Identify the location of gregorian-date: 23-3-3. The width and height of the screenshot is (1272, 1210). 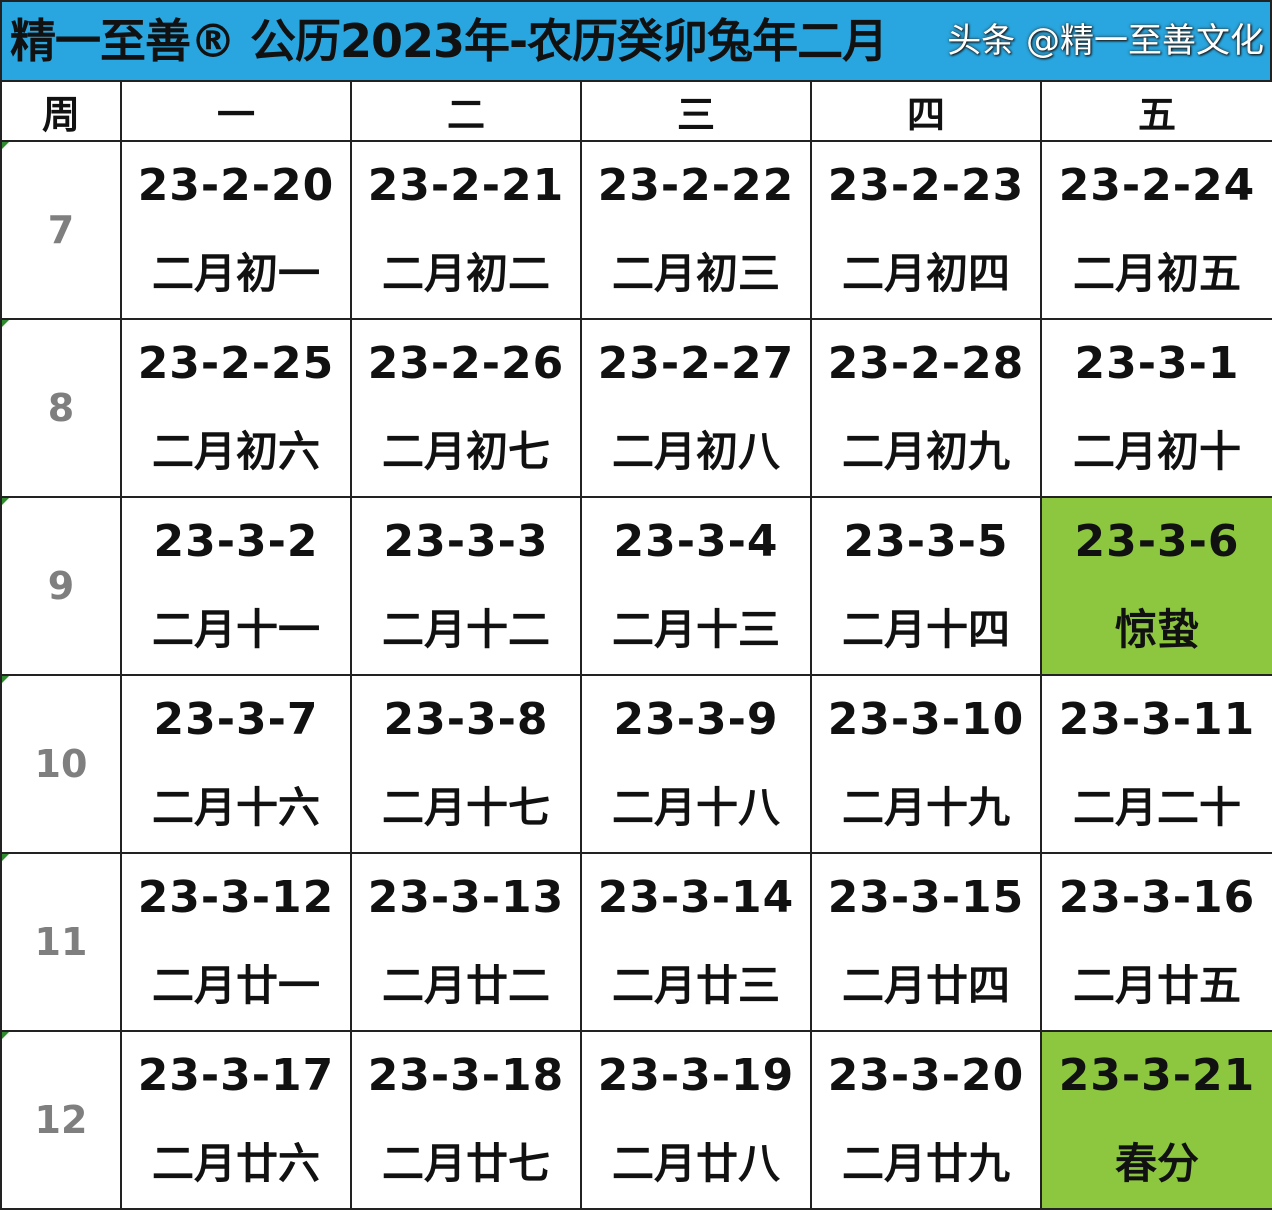
(466, 541).